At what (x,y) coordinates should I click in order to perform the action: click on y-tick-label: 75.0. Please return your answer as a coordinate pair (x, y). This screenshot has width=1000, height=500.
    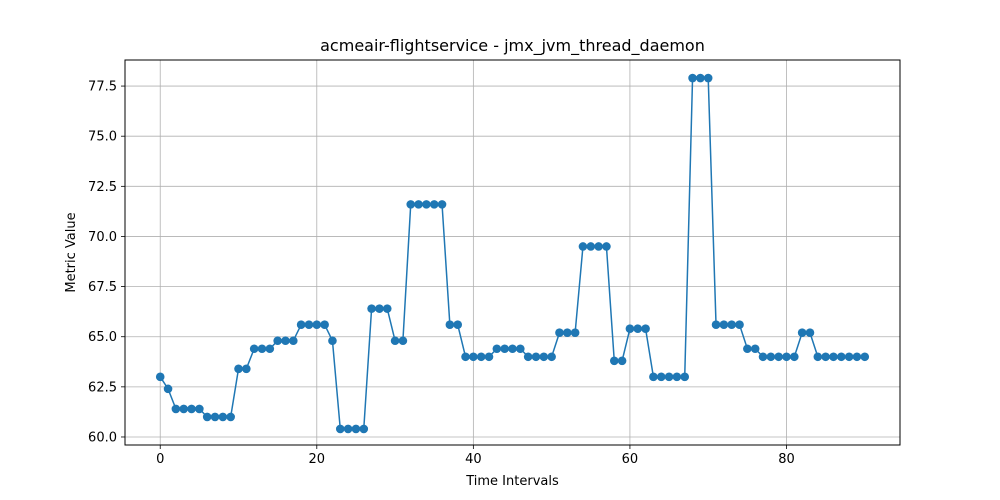
    Looking at the image, I should click on (102, 137).